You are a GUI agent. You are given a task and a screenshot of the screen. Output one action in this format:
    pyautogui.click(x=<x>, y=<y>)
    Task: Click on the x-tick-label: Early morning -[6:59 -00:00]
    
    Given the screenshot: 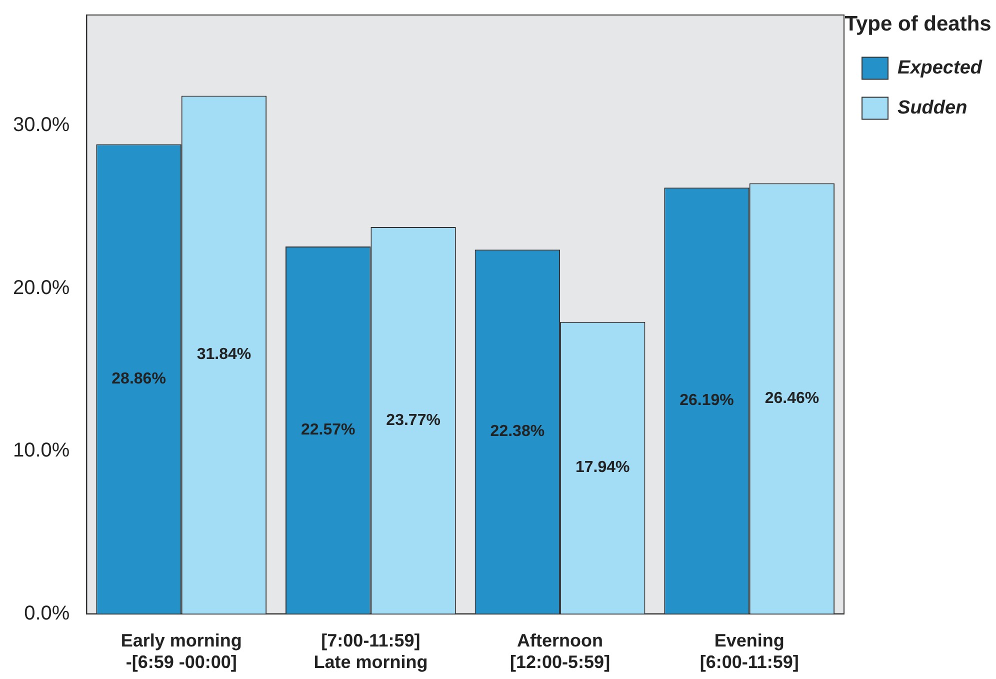 What is the action you would take?
    pyautogui.click(x=181, y=651)
    